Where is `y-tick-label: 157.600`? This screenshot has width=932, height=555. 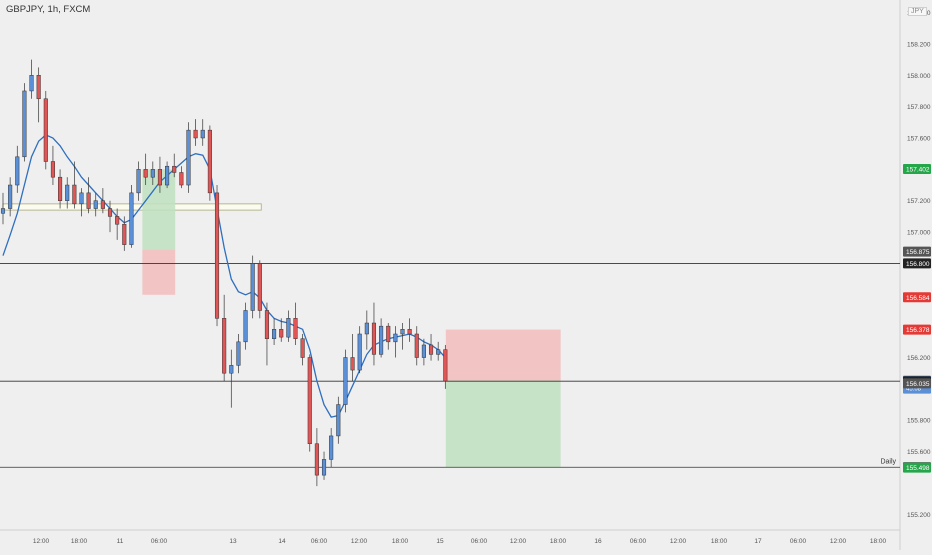
y-tick-label: 157.600 is located at coordinates (919, 138).